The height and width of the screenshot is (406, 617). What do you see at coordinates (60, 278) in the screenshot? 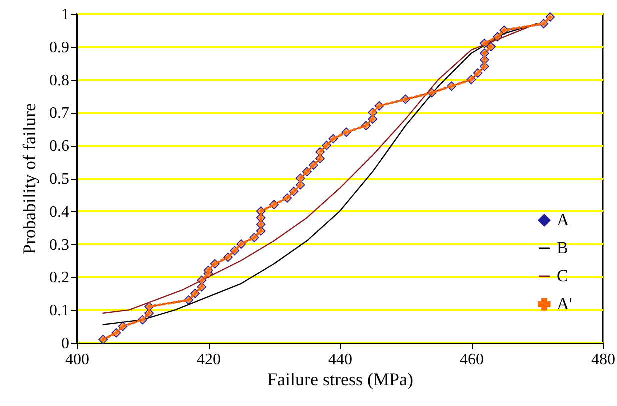
I see `y-tick-label: 0.2` at bounding box center [60, 278].